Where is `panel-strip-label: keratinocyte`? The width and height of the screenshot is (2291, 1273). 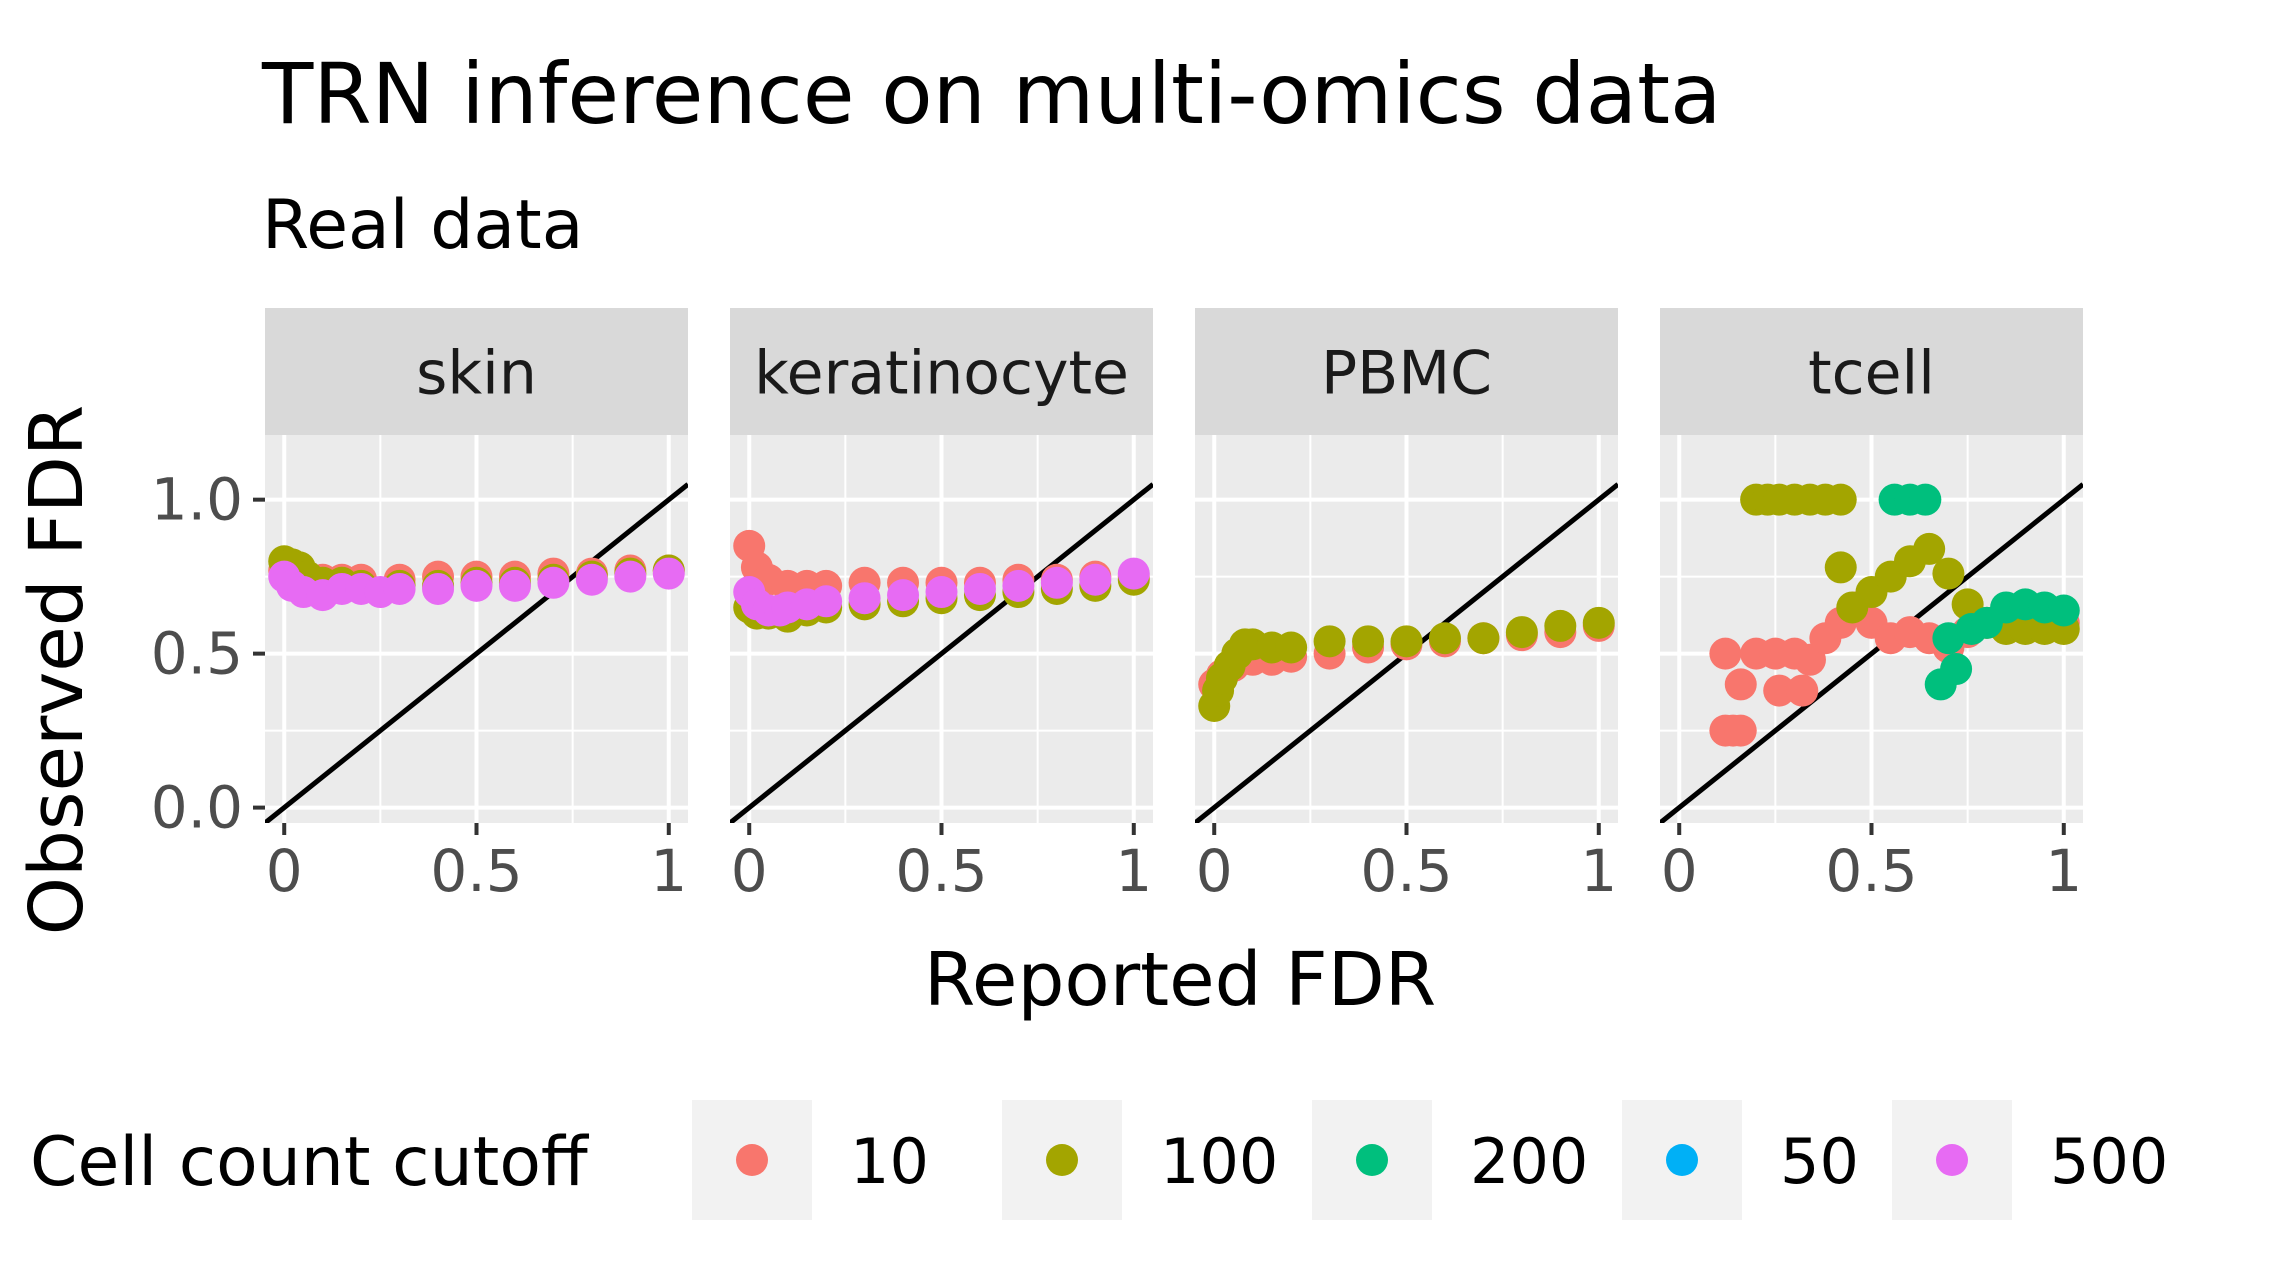 panel-strip-label: keratinocyte is located at coordinates (941, 374).